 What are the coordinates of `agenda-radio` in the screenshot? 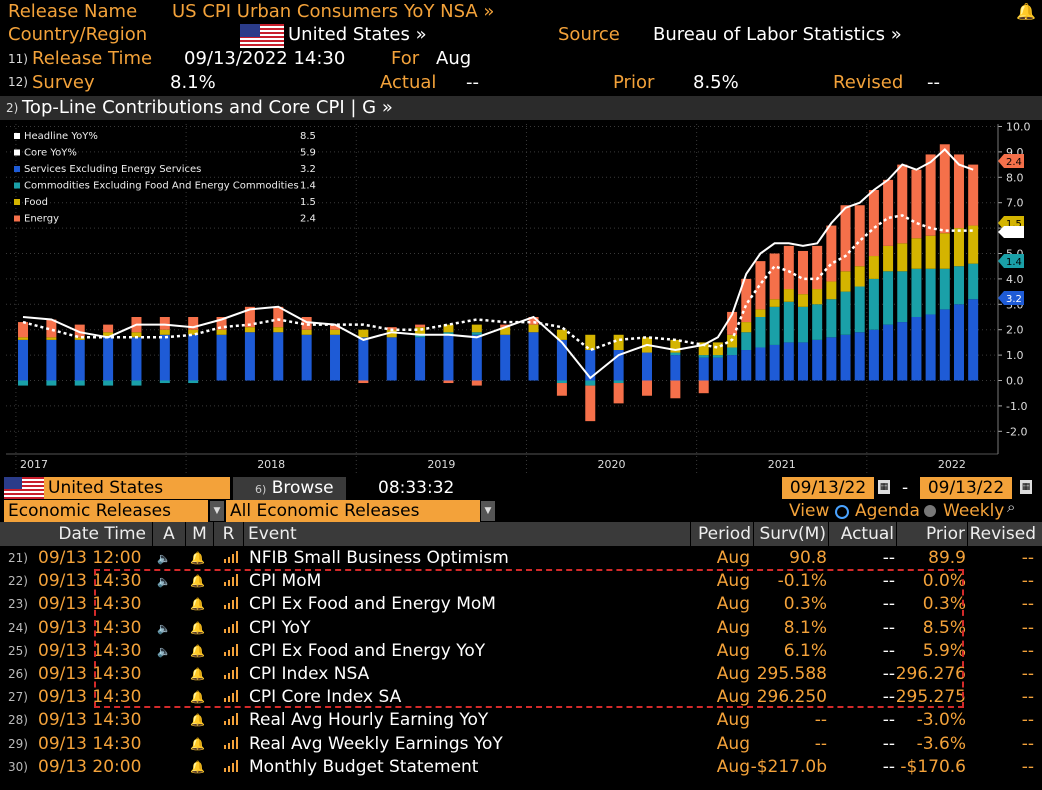 It's located at (842, 512).